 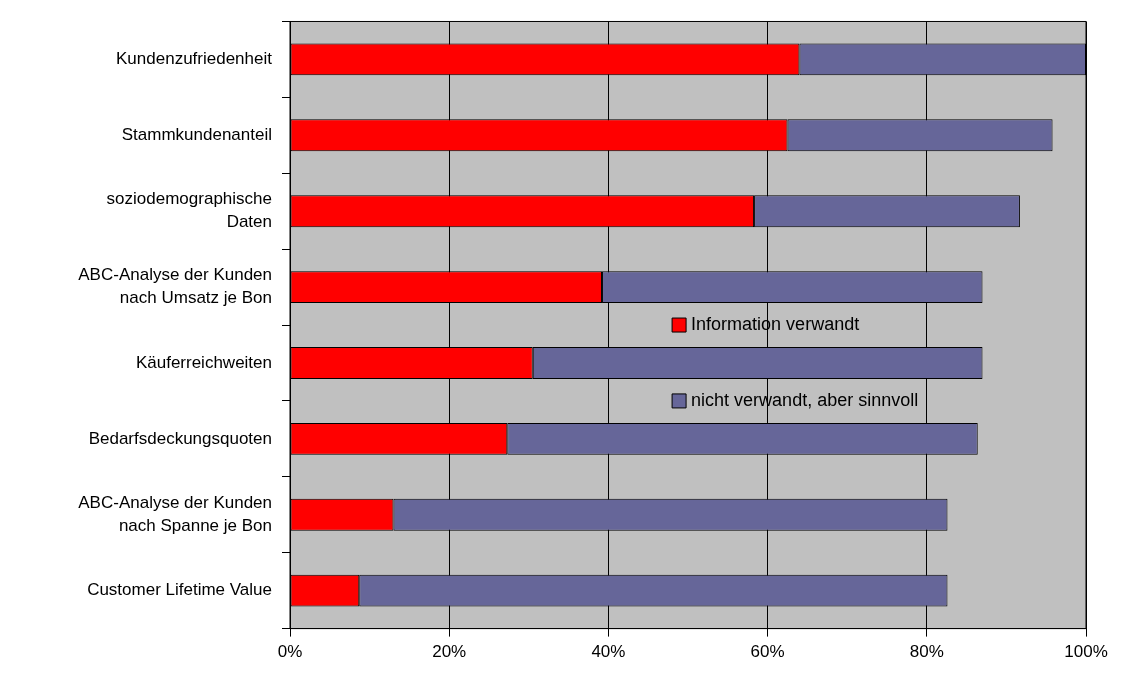 I want to click on x-tick-label: 0%, so click(x=290, y=652).